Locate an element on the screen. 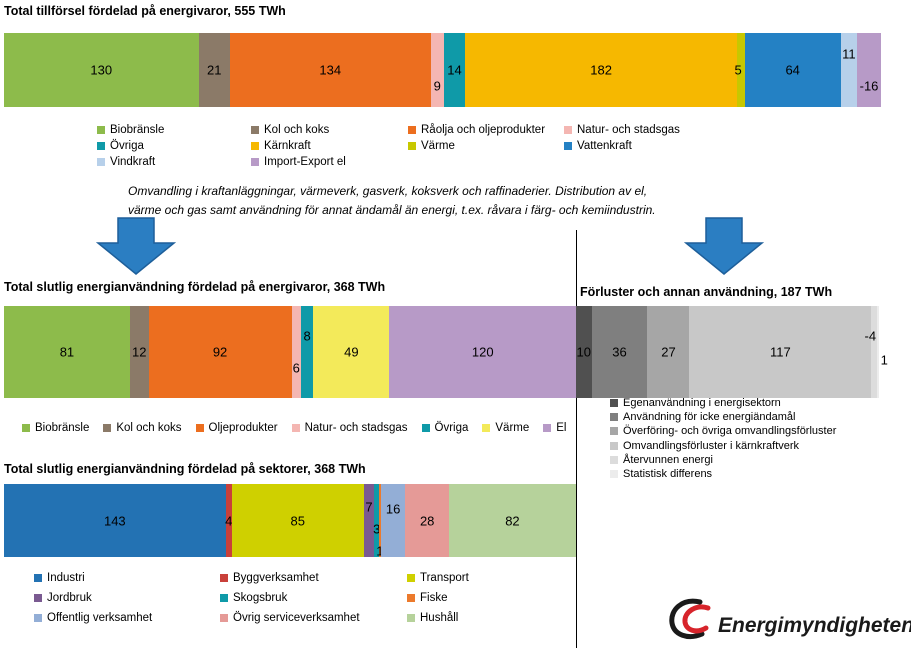 The image size is (911, 648). legend-label: Statistisk differens is located at coordinates (668, 474).